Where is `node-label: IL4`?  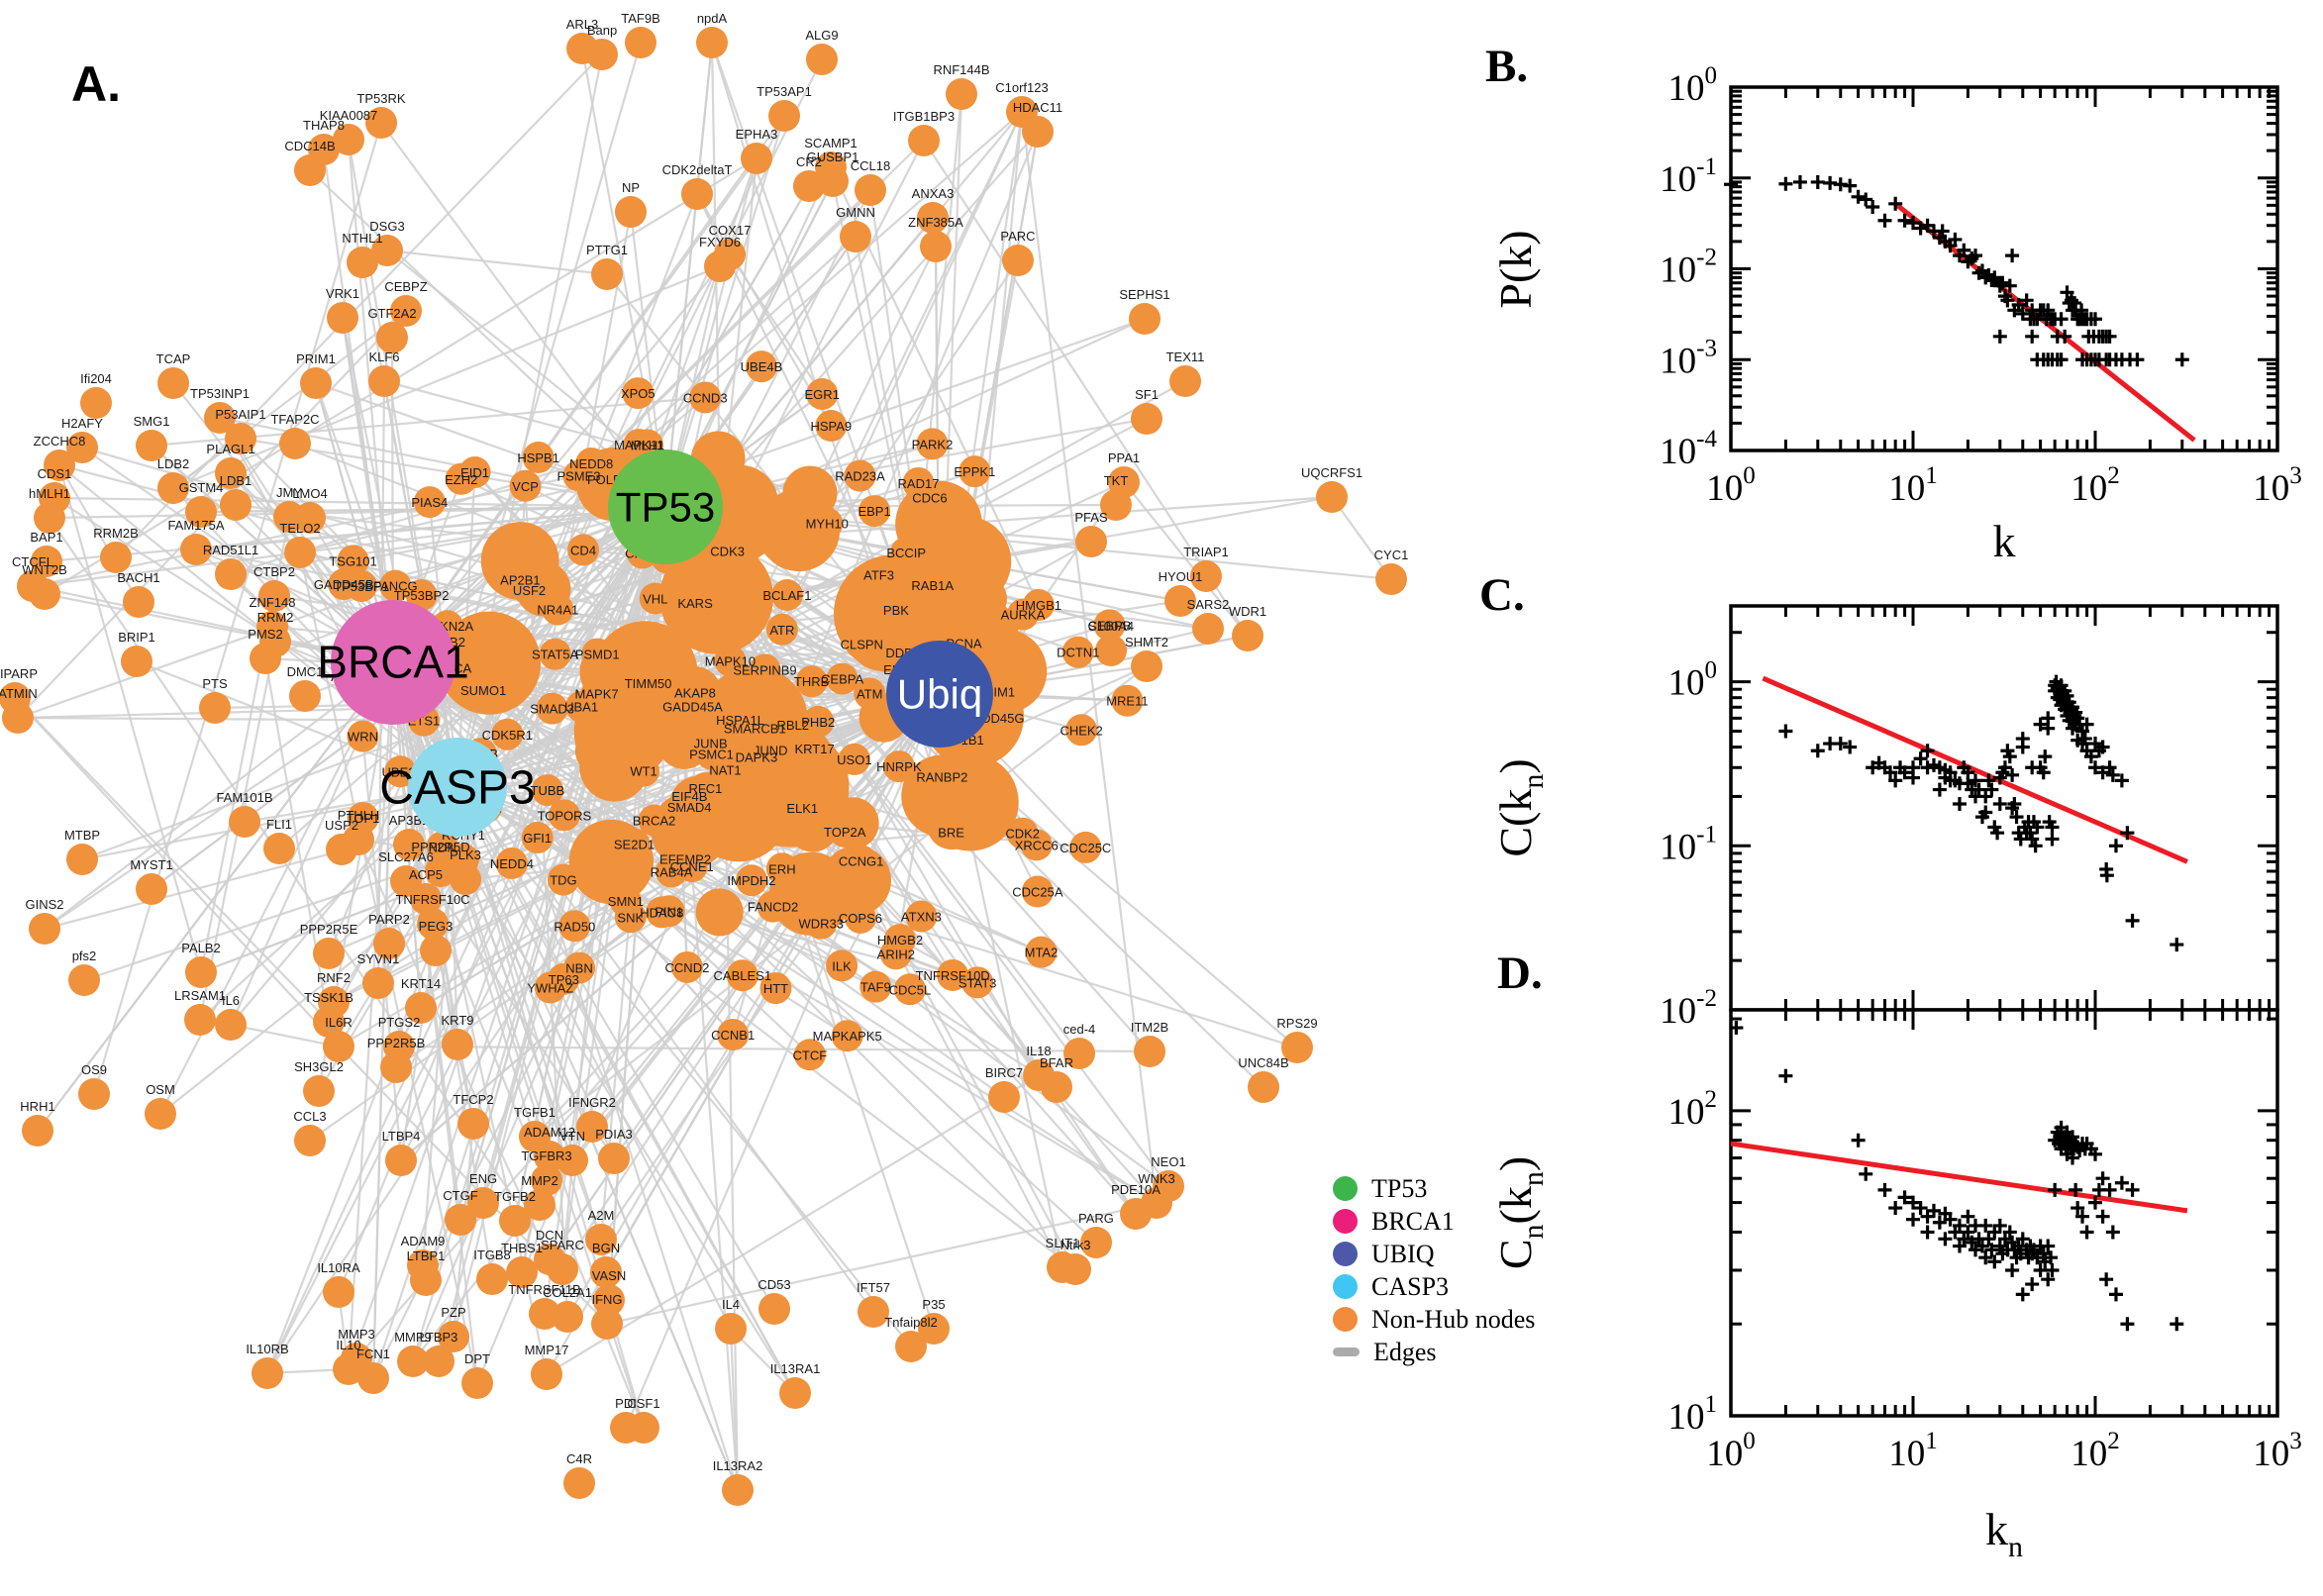
node-label: IL4 is located at coordinates (731, 1304).